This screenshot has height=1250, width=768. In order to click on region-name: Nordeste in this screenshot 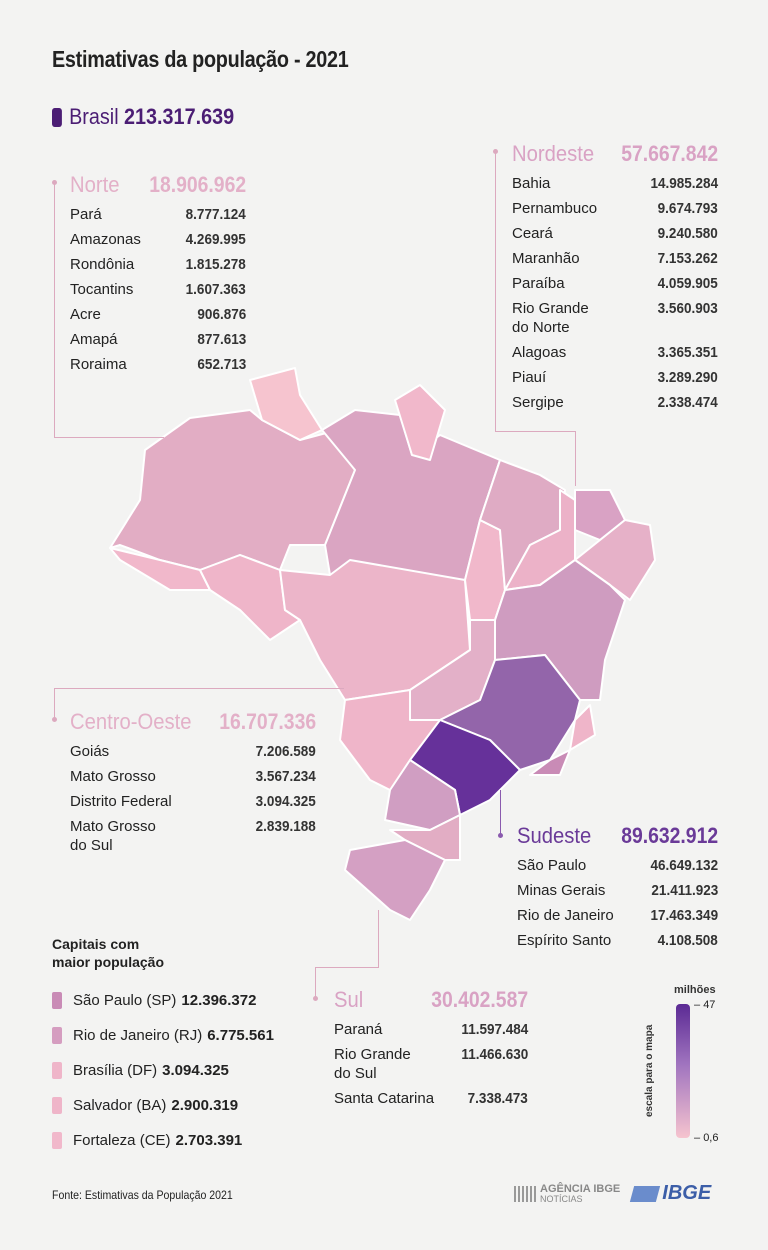, I will do `click(553, 153)`.